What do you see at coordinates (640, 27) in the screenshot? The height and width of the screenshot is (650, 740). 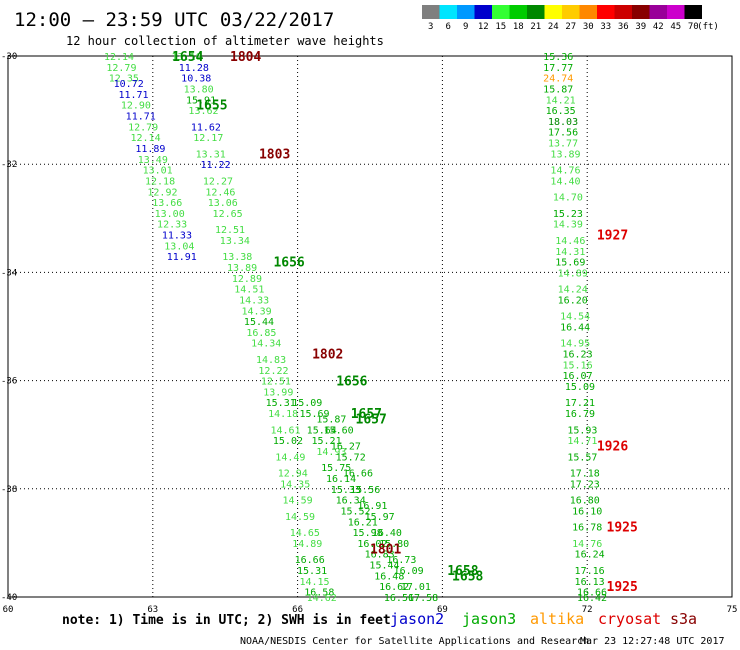 I see `legend-label: 39` at bounding box center [640, 27].